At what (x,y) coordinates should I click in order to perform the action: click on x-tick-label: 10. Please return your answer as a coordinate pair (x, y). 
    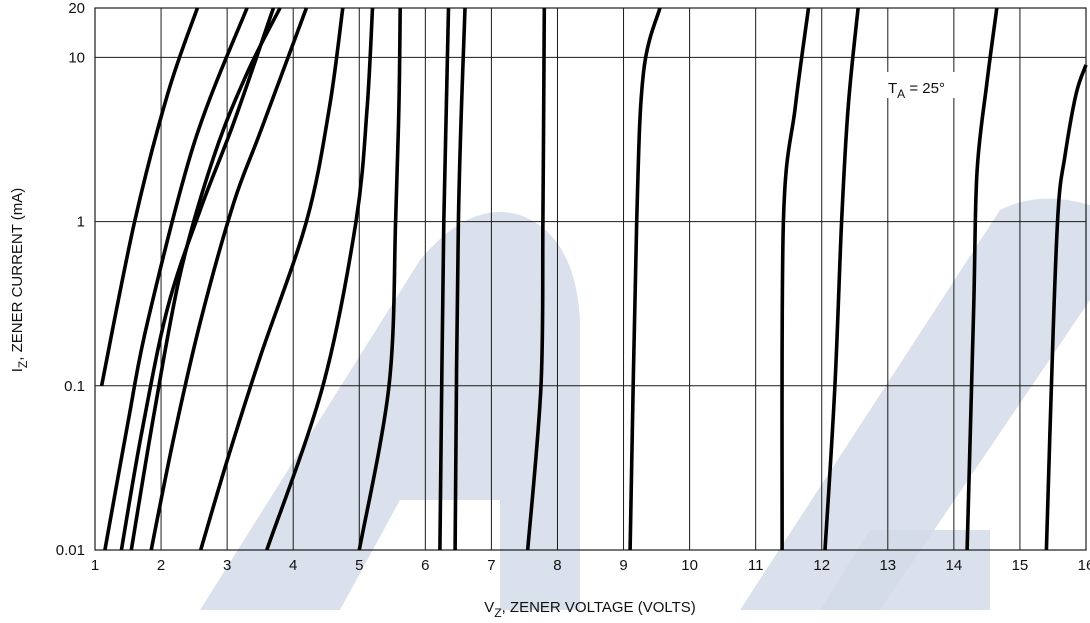
    Looking at the image, I should click on (689, 565).